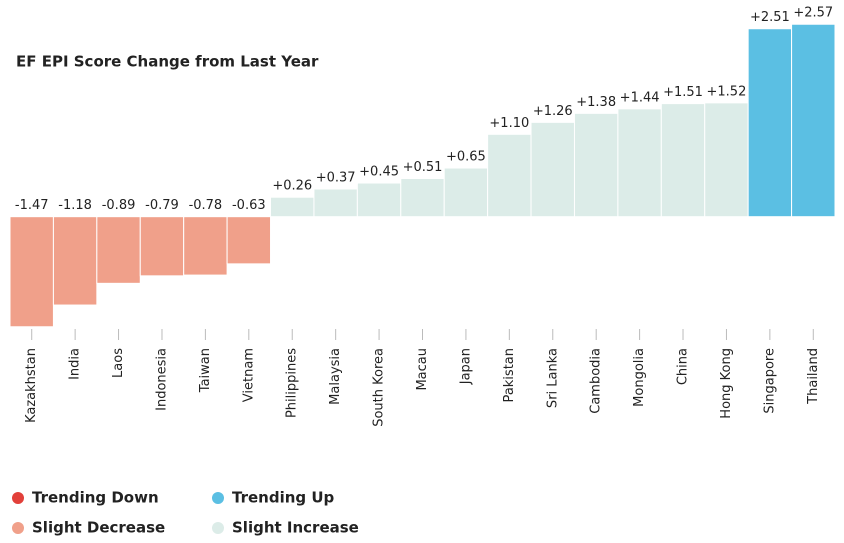  Describe the element at coordinates (206, 205) in the screenshot. I see `value-label: -0.78` at that location.